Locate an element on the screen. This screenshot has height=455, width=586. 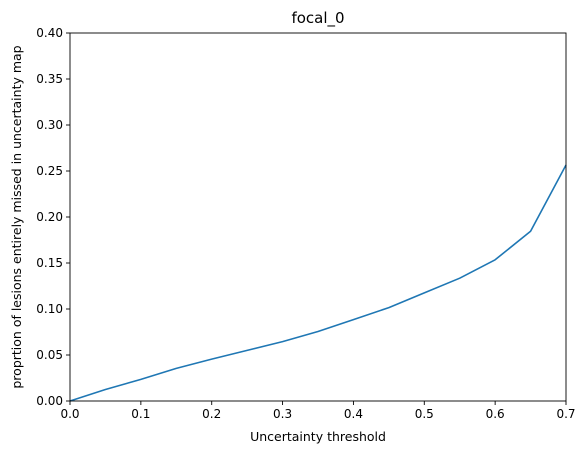
y-tick-label: 0.25 is located at coordinates (49, 171).